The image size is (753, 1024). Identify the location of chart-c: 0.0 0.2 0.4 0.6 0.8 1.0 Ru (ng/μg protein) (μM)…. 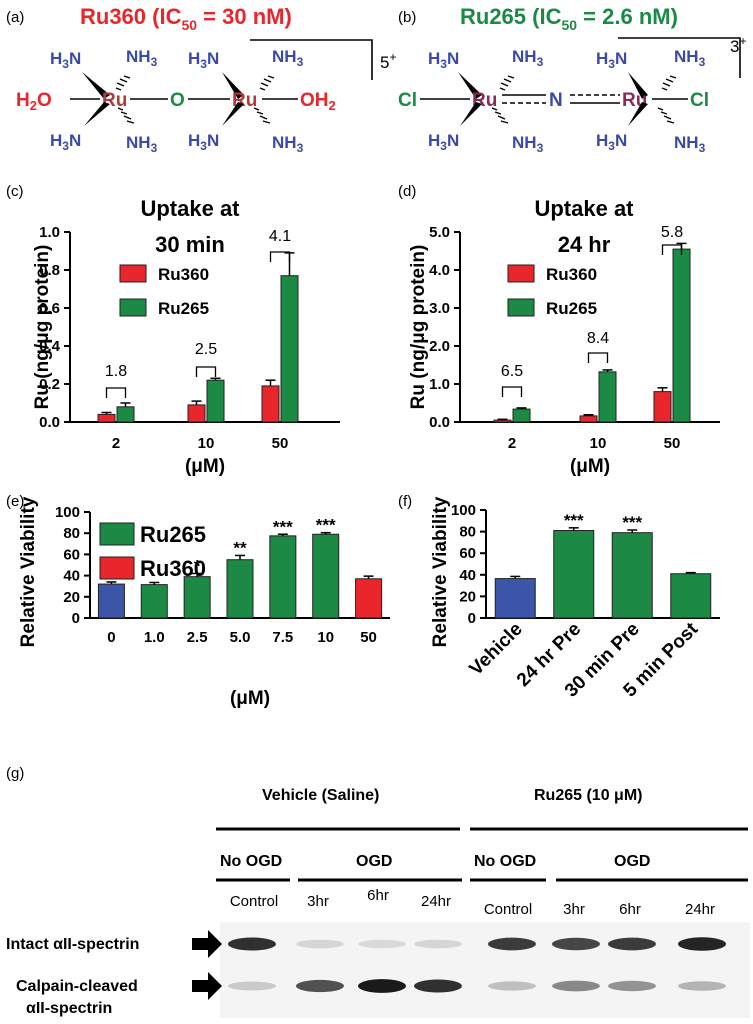
(173, 330).